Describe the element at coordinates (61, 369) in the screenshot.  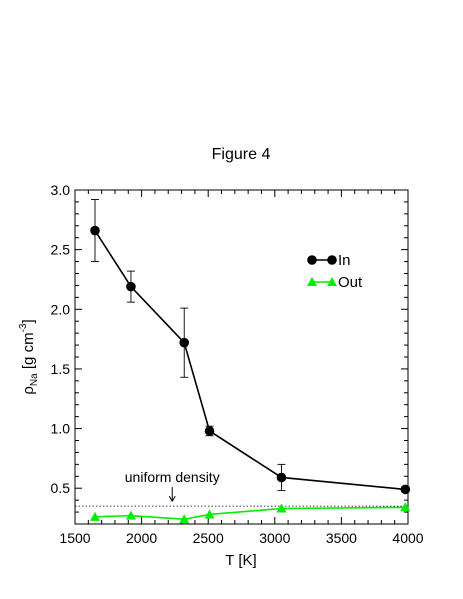
I see `y-tick-label: 1.5` at that location.